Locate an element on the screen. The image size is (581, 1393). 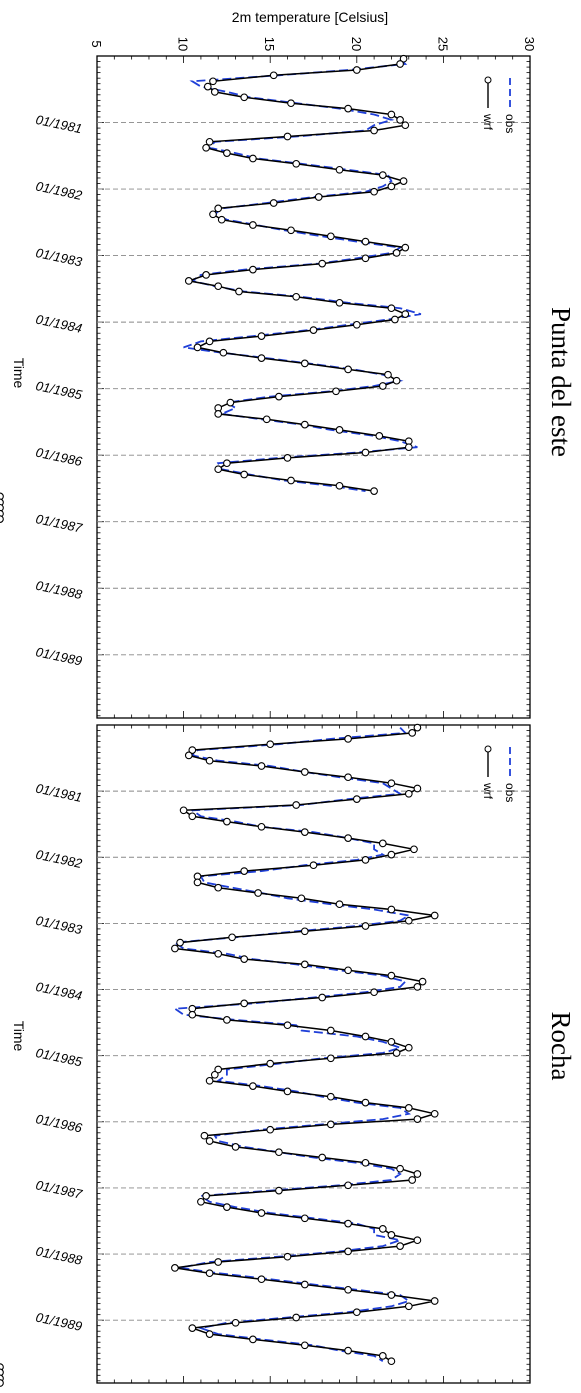
x-tick-label: 01/1984 is located at coordinates (58, 324).